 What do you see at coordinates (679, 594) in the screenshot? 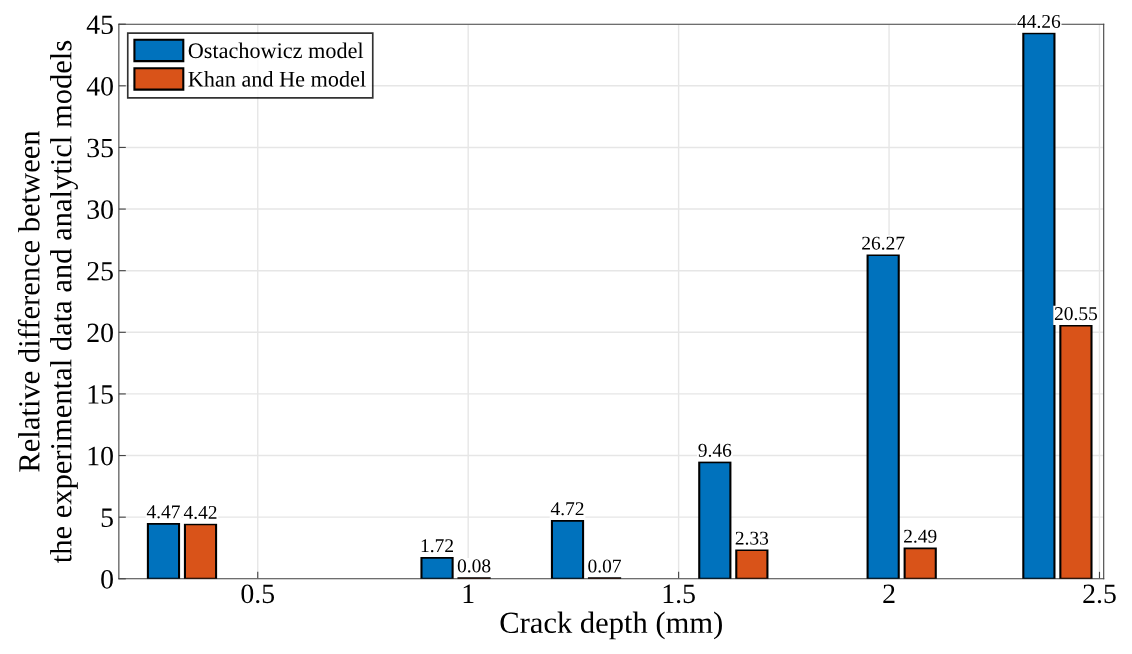
I see `x-tick-label: 1.5` at bounding box center [679, 594].